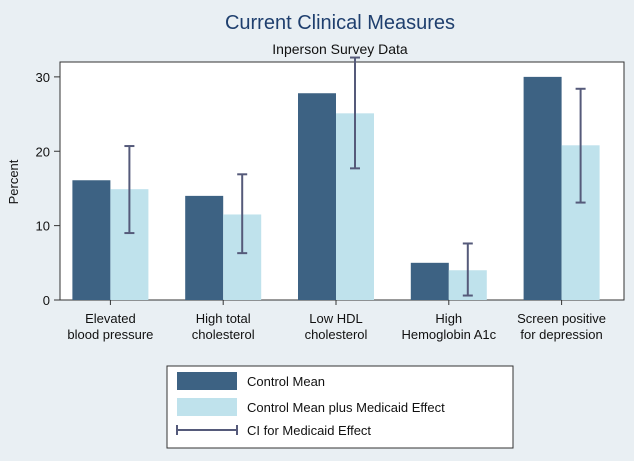  I want to click on x-tick-label: High total, so click(223, 318).